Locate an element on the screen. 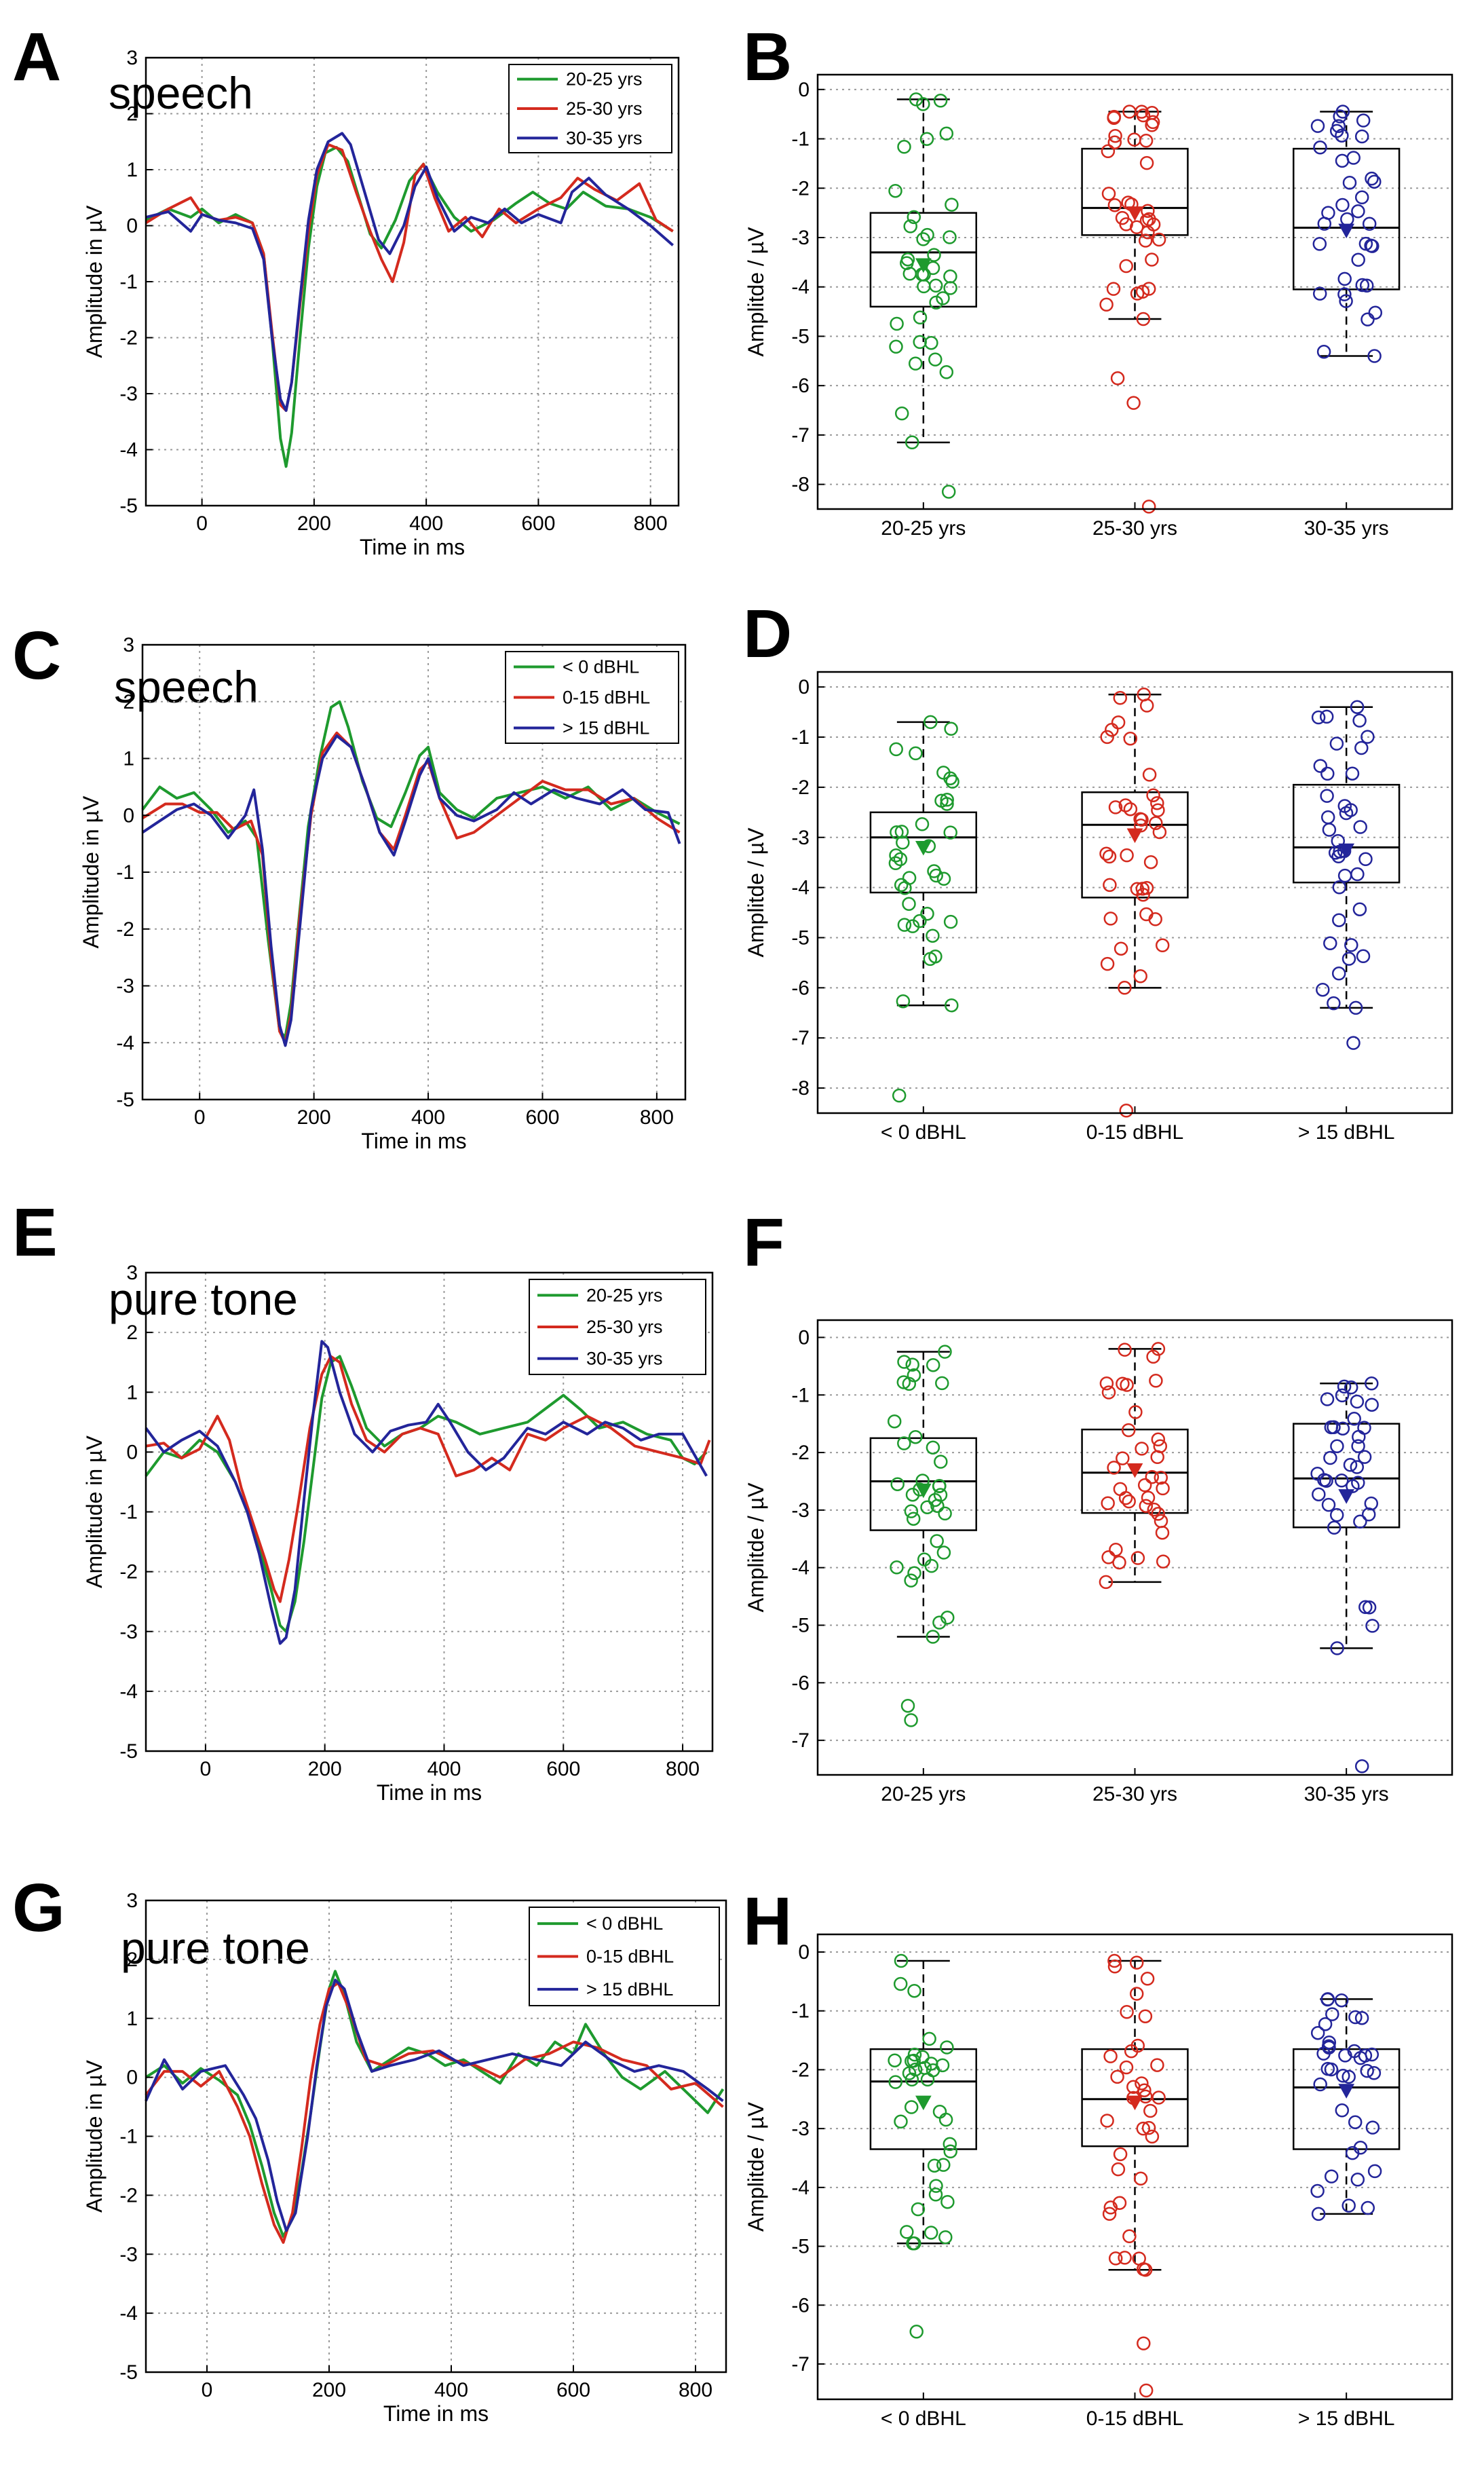 The height and width of the screenshot is (2476, 1484). p2-series-0-line is located at coordinates (411, 869).